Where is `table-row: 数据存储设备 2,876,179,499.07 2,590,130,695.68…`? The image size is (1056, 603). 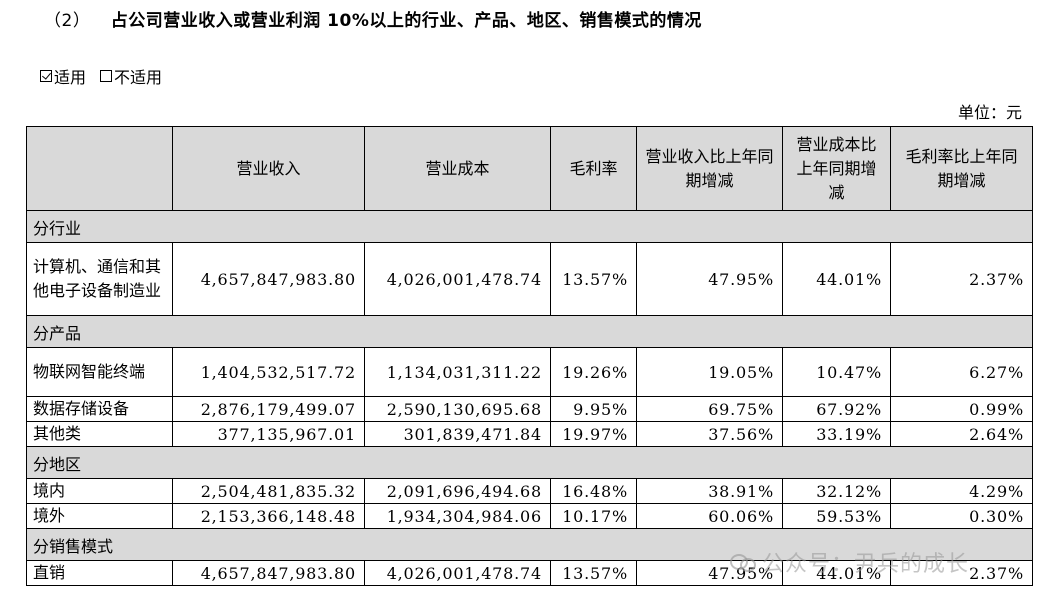
table-row: 数据存储设备 2,876,179,499.07 2,590,130,695.68… is located at coordinates (529, 409).